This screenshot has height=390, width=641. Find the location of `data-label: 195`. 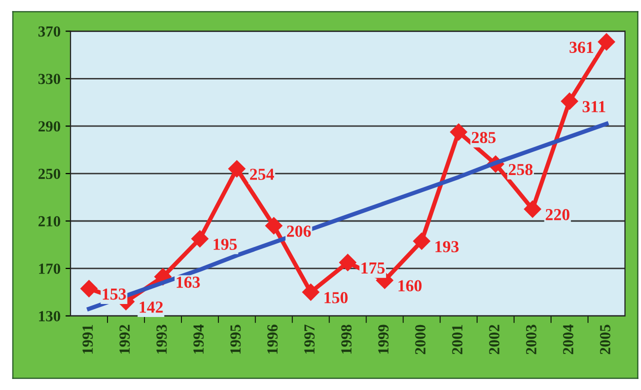

data-label: 195 is located at coordinates (225, 244).